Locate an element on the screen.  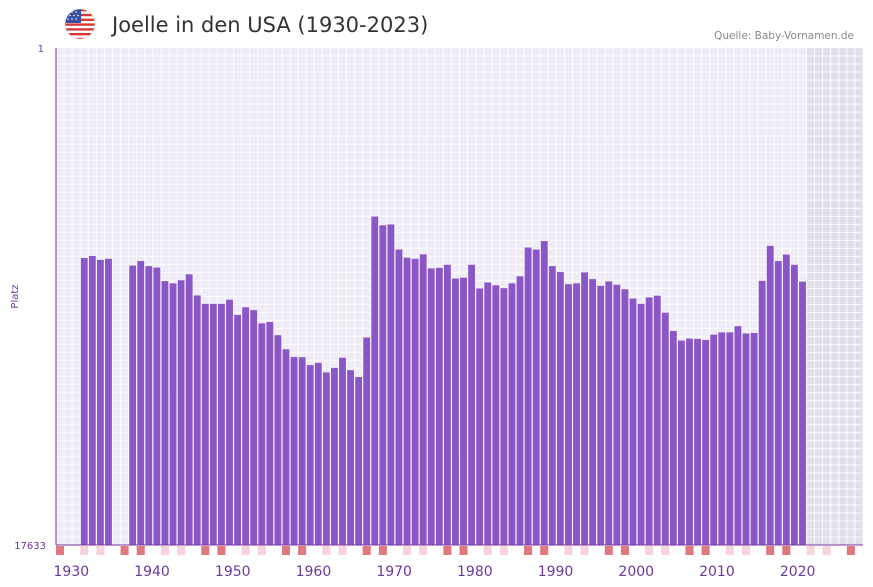
bar-2000 is located at coordinates (625, 417).